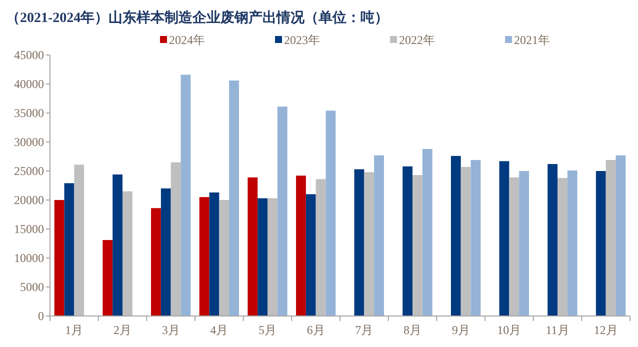  What do you see at coordinates (509, 330) in the screenshot?
I see `x-tick-label: 10月` at bounding box center [509, 330].